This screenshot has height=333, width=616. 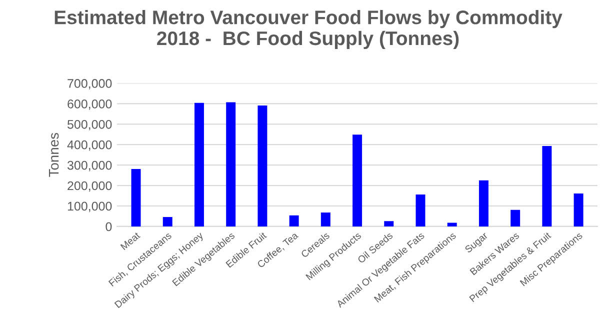 What do you see at coordinates (109, 227) in the screenshot?
I see `y-tick-label: 0` at bounding box center [109, 227].